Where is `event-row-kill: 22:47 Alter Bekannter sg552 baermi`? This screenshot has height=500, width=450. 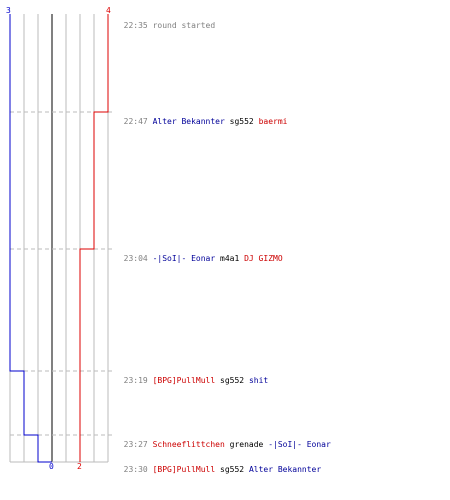 event-row-kill: 22:47 Alter Bekannter sg552 baermi is located at coordinates (201, 117).